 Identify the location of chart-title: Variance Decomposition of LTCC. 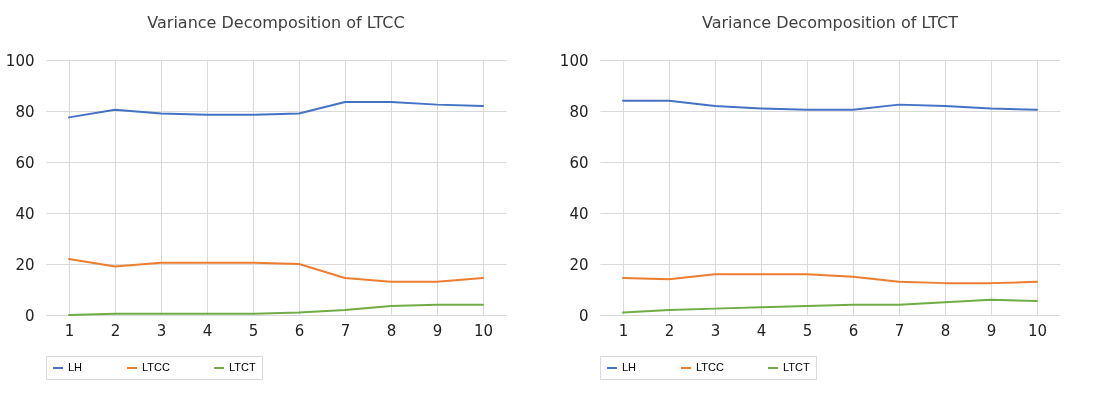
(276, 22).